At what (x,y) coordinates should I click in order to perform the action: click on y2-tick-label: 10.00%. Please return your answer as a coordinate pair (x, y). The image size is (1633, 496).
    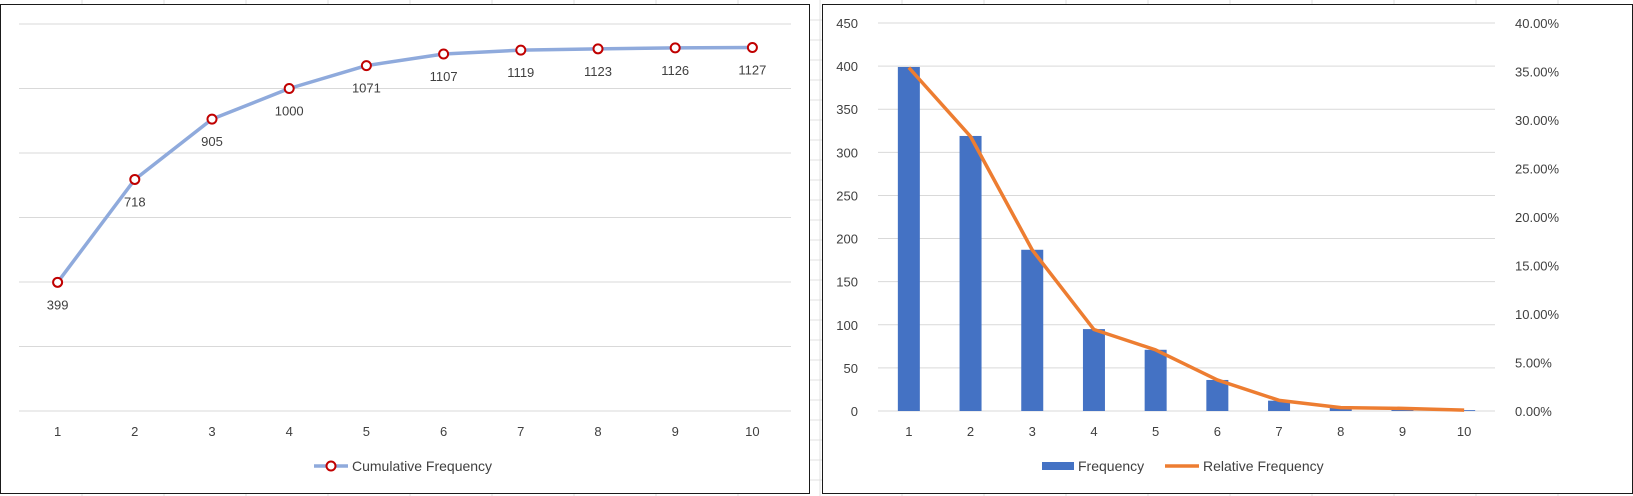
    Looking at the image, I should click on (1537, 314).